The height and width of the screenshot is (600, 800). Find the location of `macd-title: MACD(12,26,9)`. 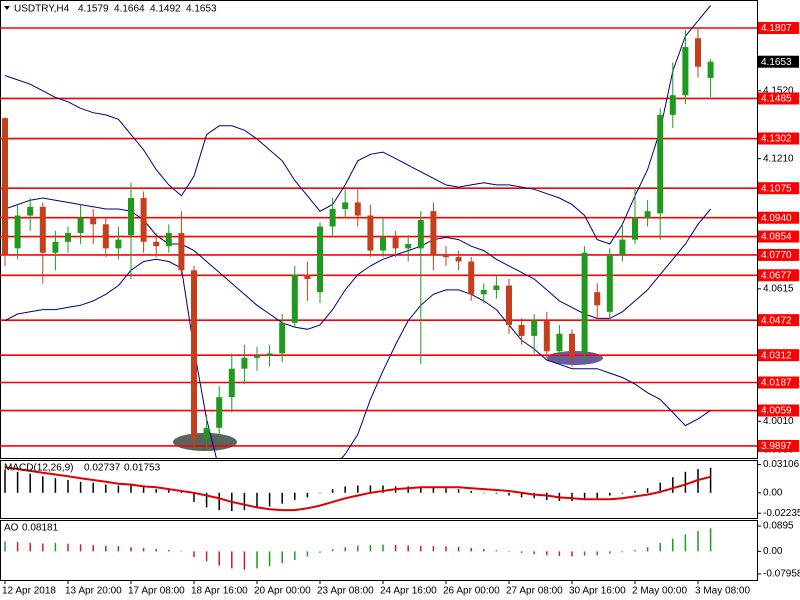

macd-title: MACD(12,26,9) is located at coordinates (38, 468).